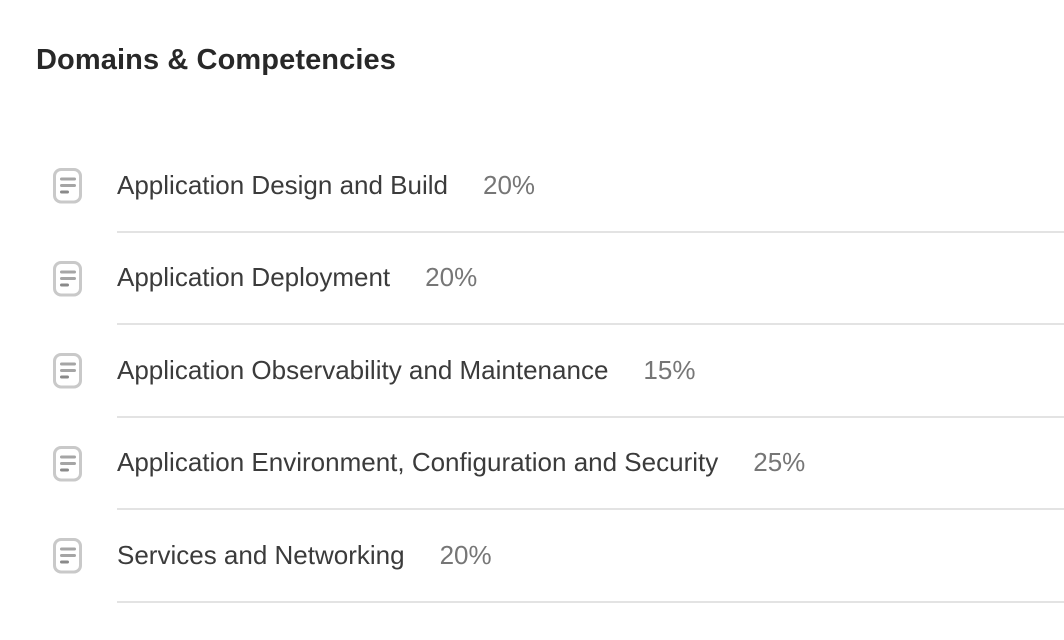 The height and width of the screenshot is (640, 1064). Describe the element at coordinates (590, 186) in the screenshot. I see `domain-row-content: Application Design and Build 20%` at that location.